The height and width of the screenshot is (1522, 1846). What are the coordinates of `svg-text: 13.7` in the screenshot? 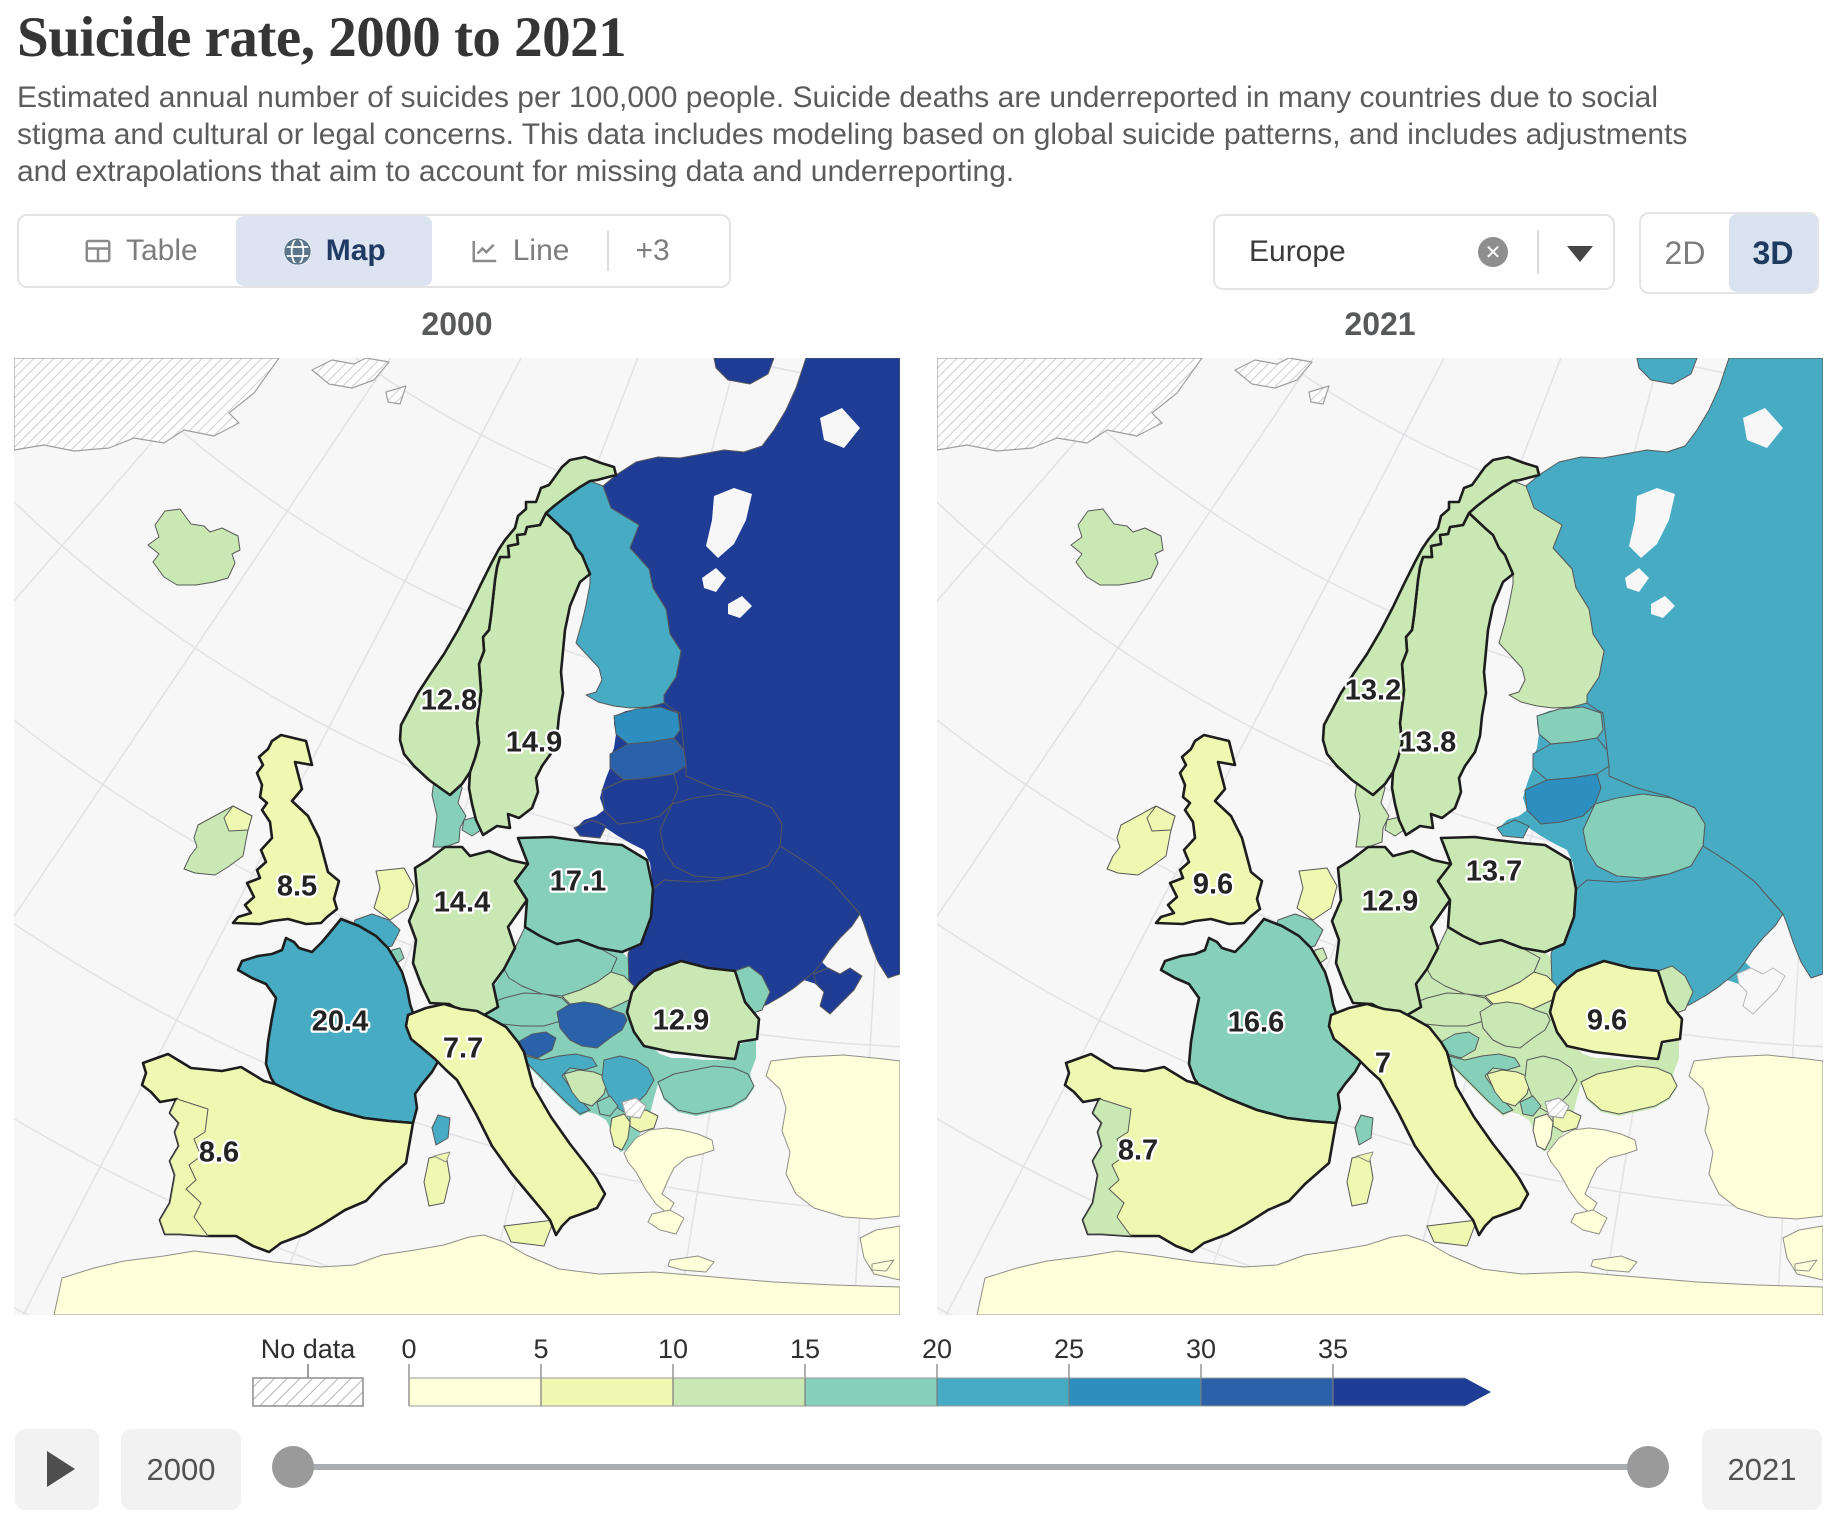 It's located at (1494, 872).